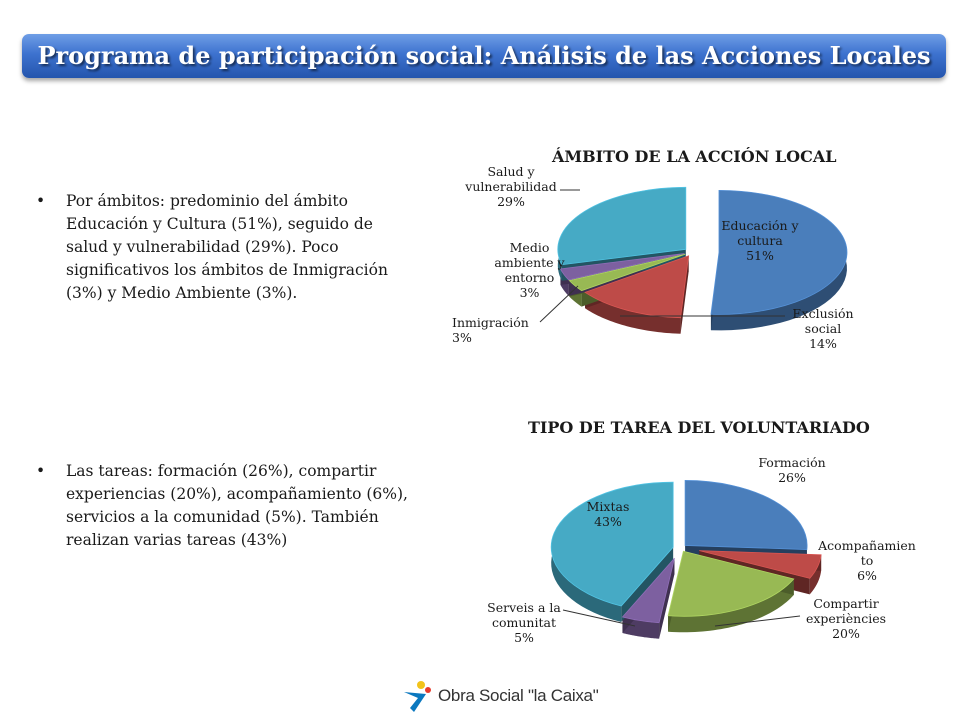 This screenshot has height=720, width=960. Describe the element at coordinates (511, 186) in the screenshot. I see `slice-label-salud: Salud y vulnerabilidad 29%` at that location.